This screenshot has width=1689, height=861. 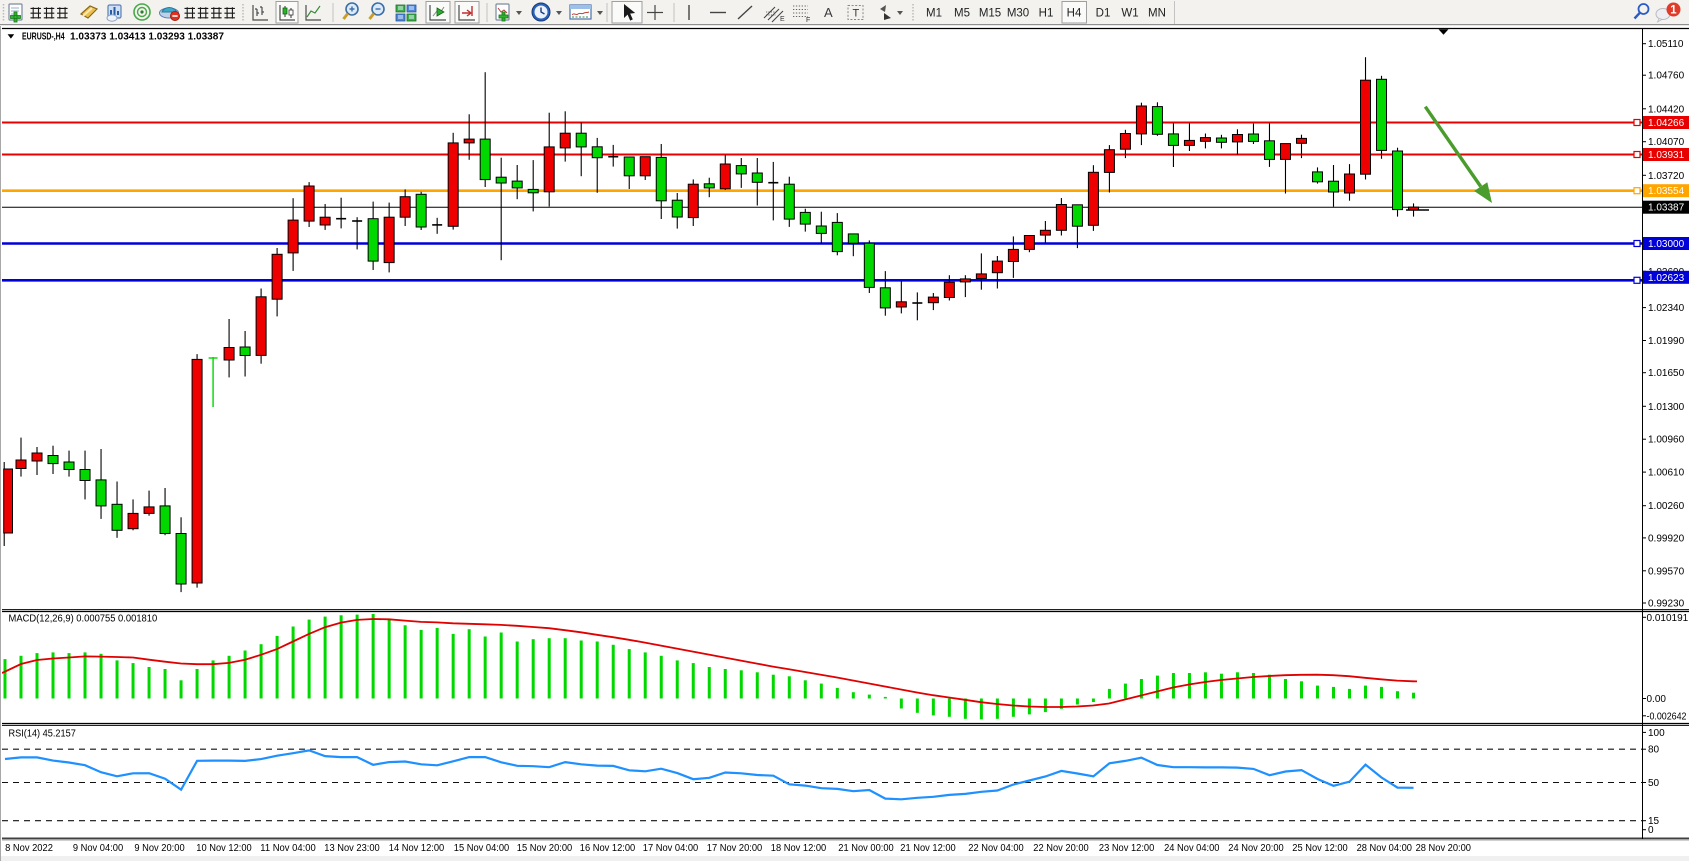 I want to click on svg-text: 0.99920, so click(x=1666, y=538).